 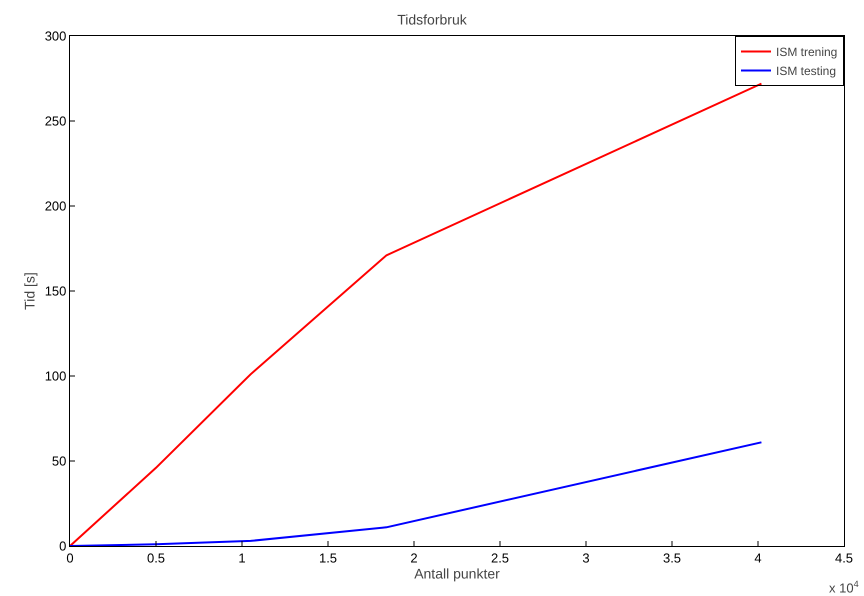 What do you see at coordinates (29, 291) in the screenshot?
I see `y-axis-title: Tid [s]` at bounding box center [29, 291].